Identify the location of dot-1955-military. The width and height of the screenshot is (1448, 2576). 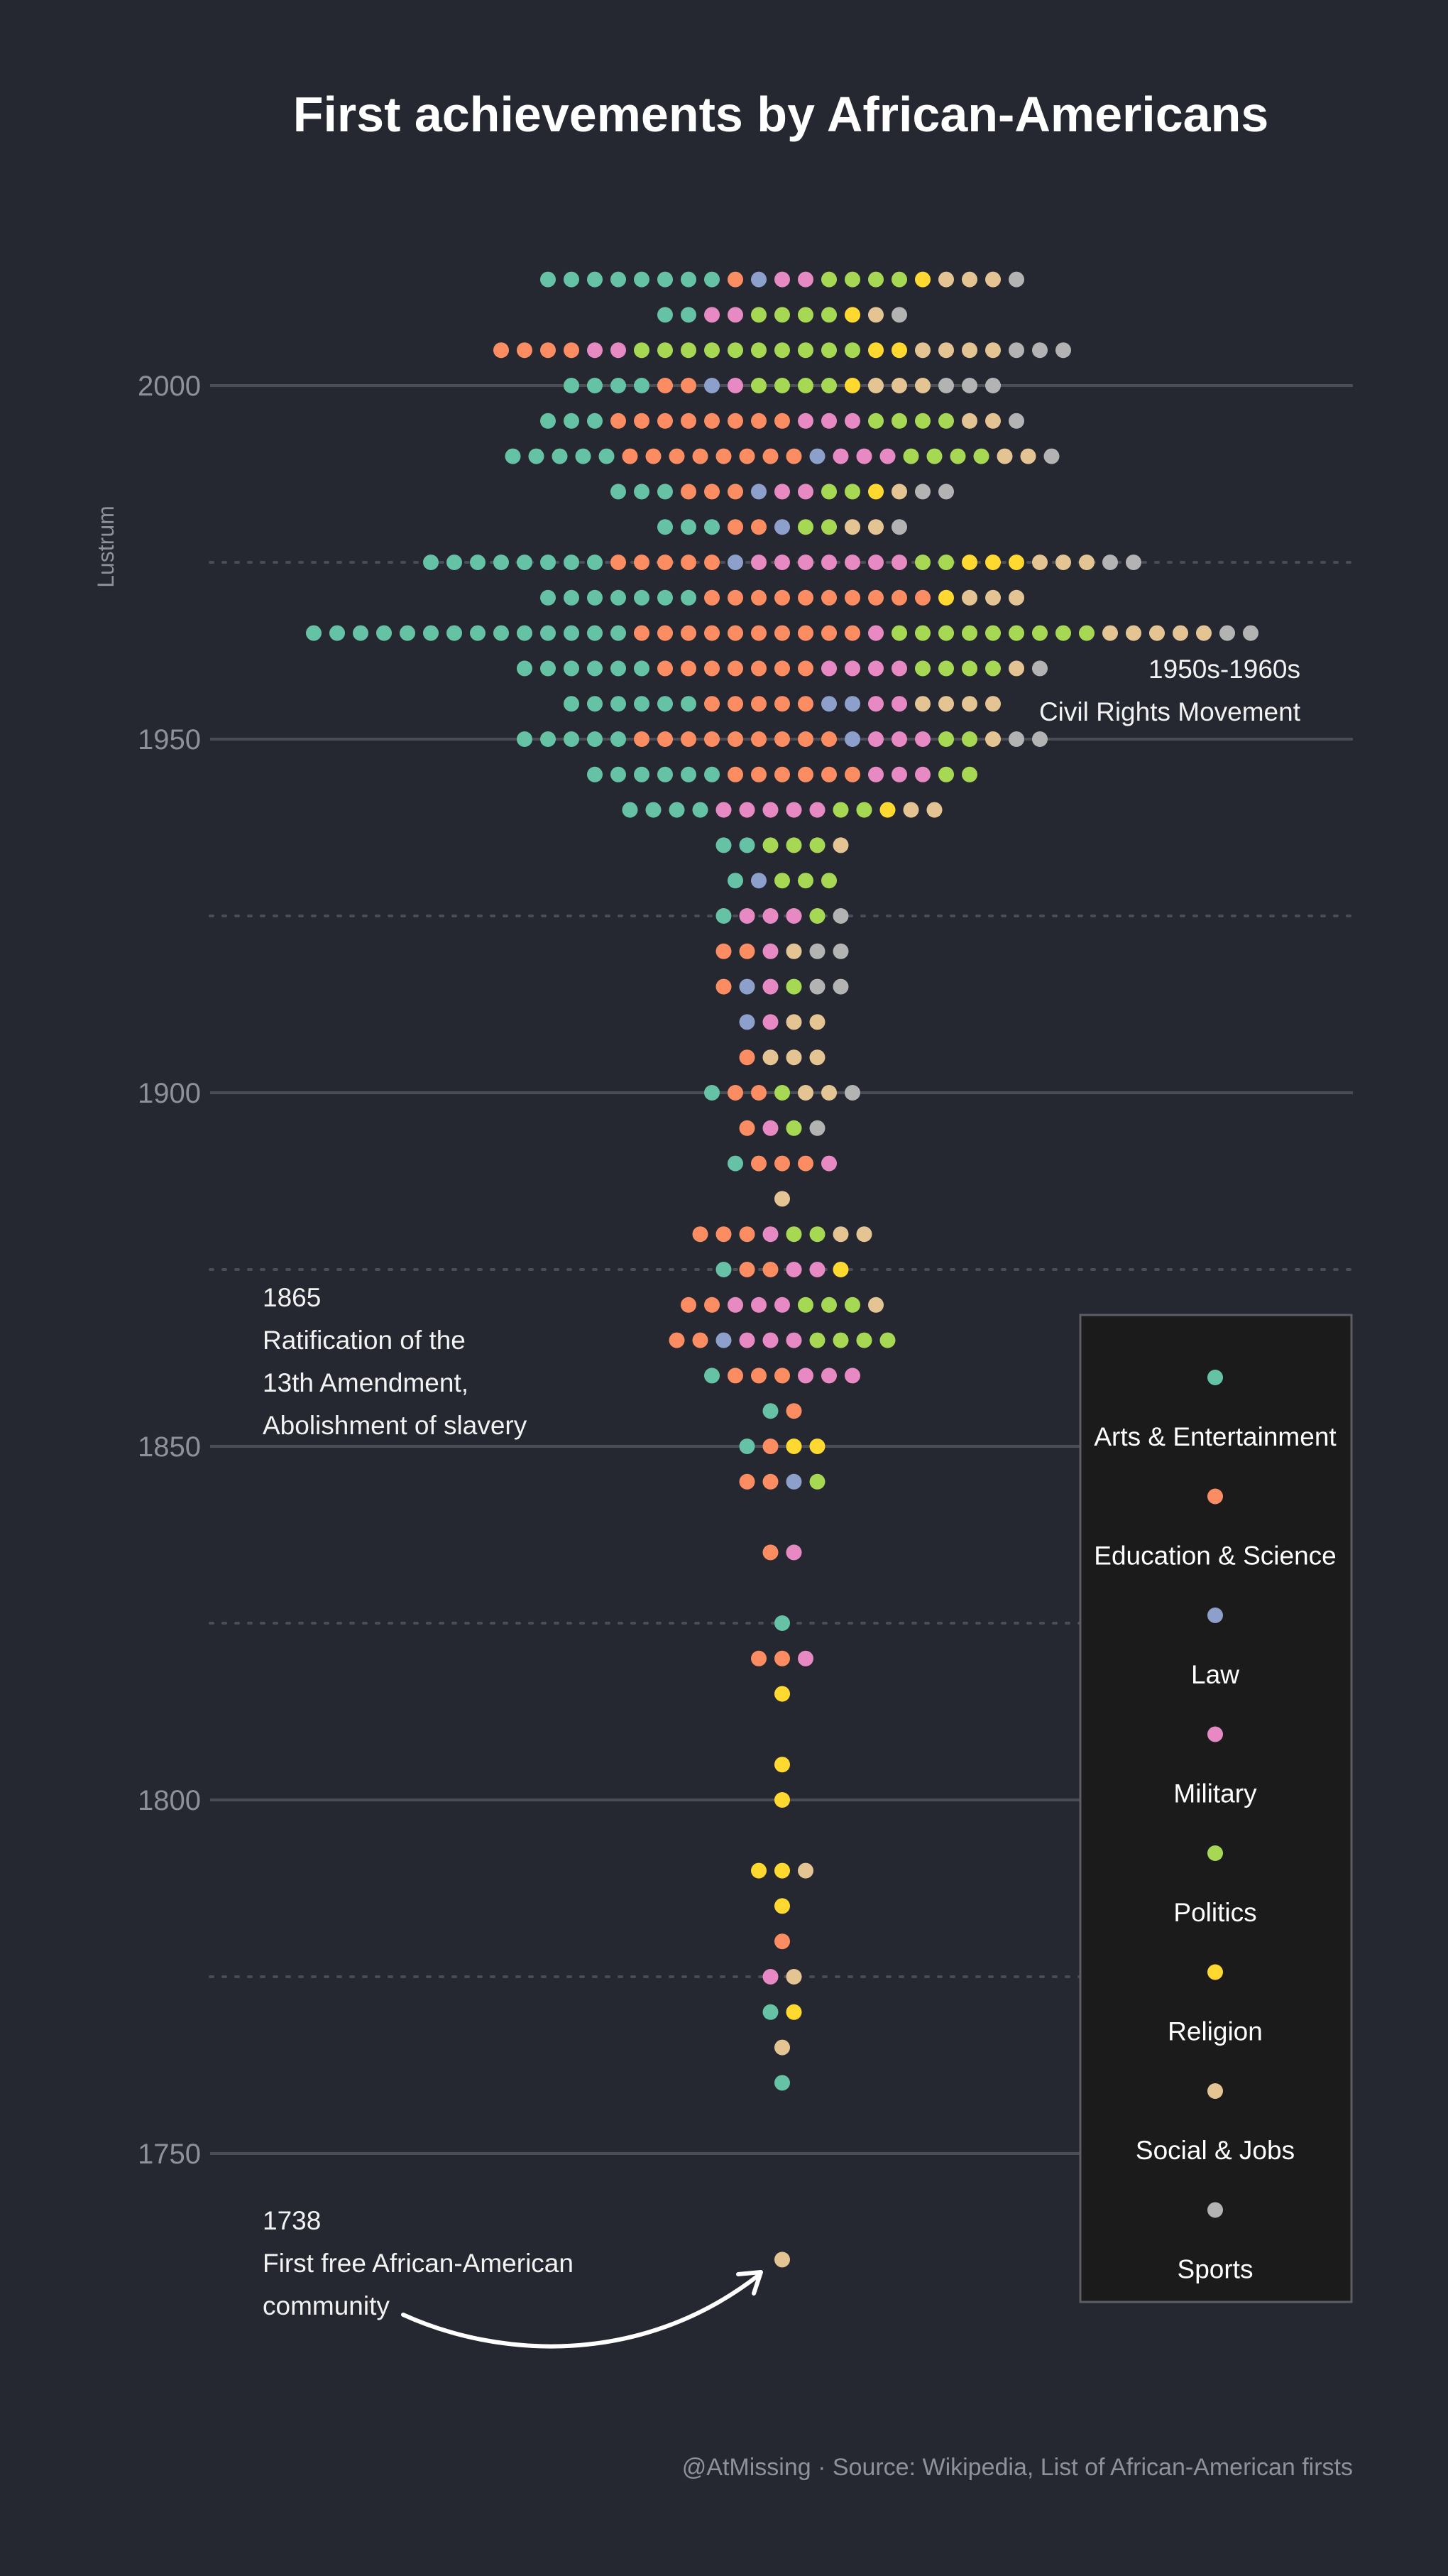
(899, 704).